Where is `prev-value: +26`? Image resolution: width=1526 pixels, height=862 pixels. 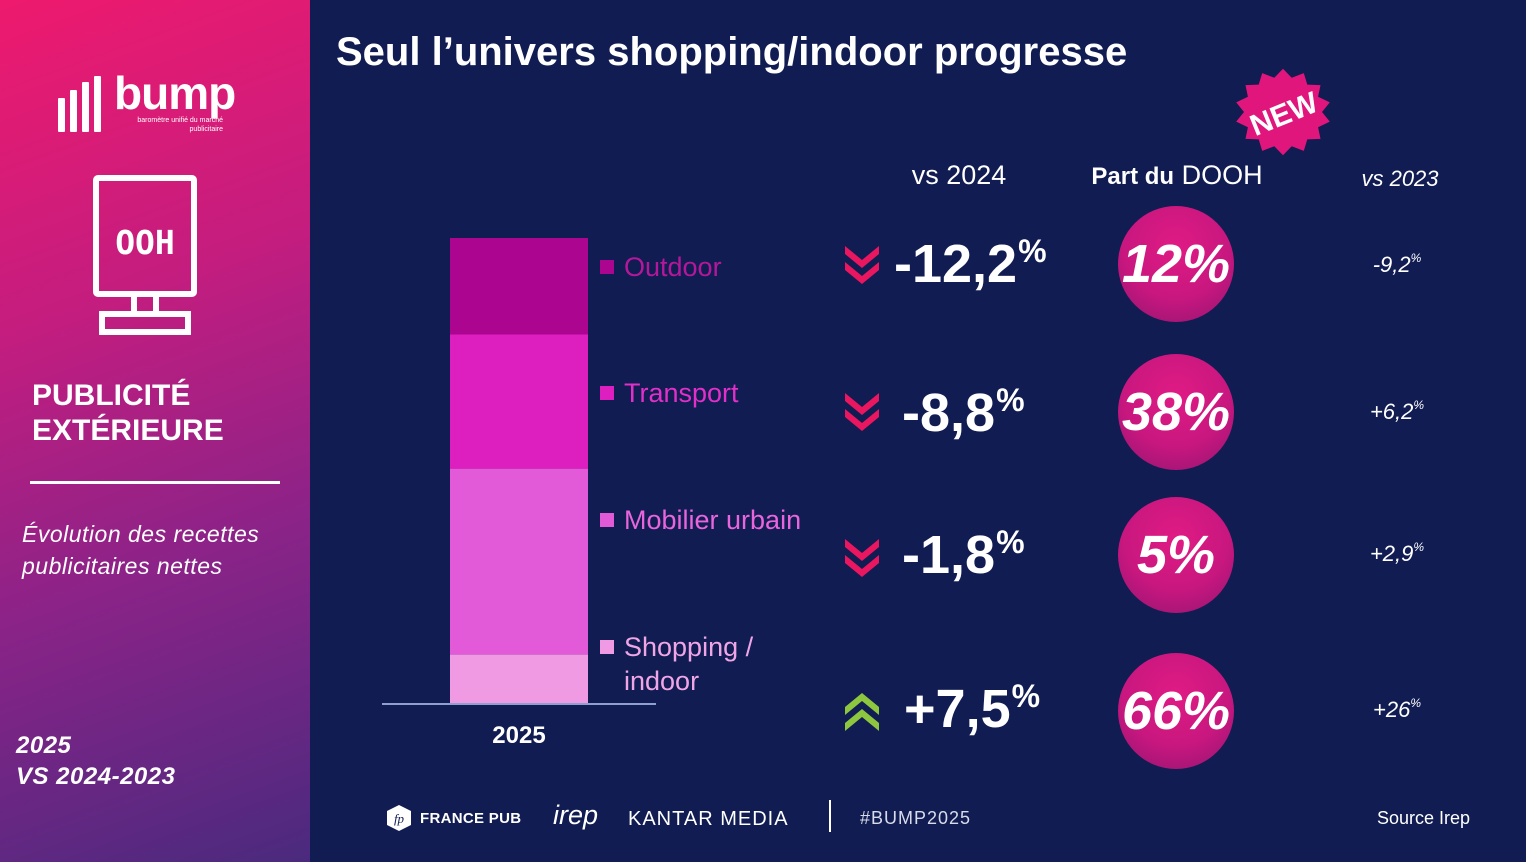 prev-value: +26 is located at coordinates (1392, 709).